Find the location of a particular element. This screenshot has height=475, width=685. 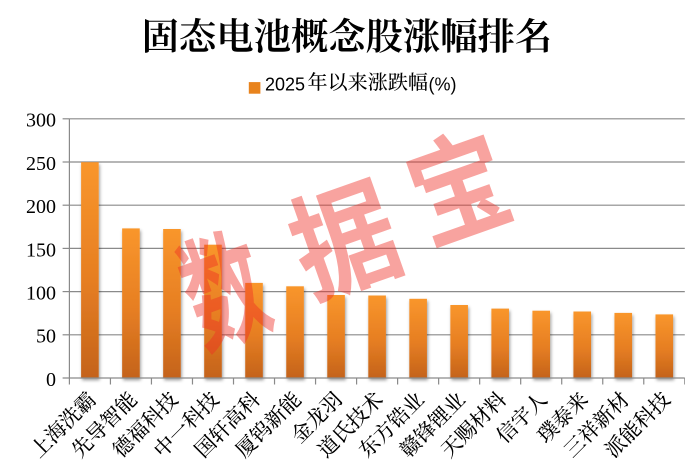

svg-text: 2025 is located at coordinates (285, 84).